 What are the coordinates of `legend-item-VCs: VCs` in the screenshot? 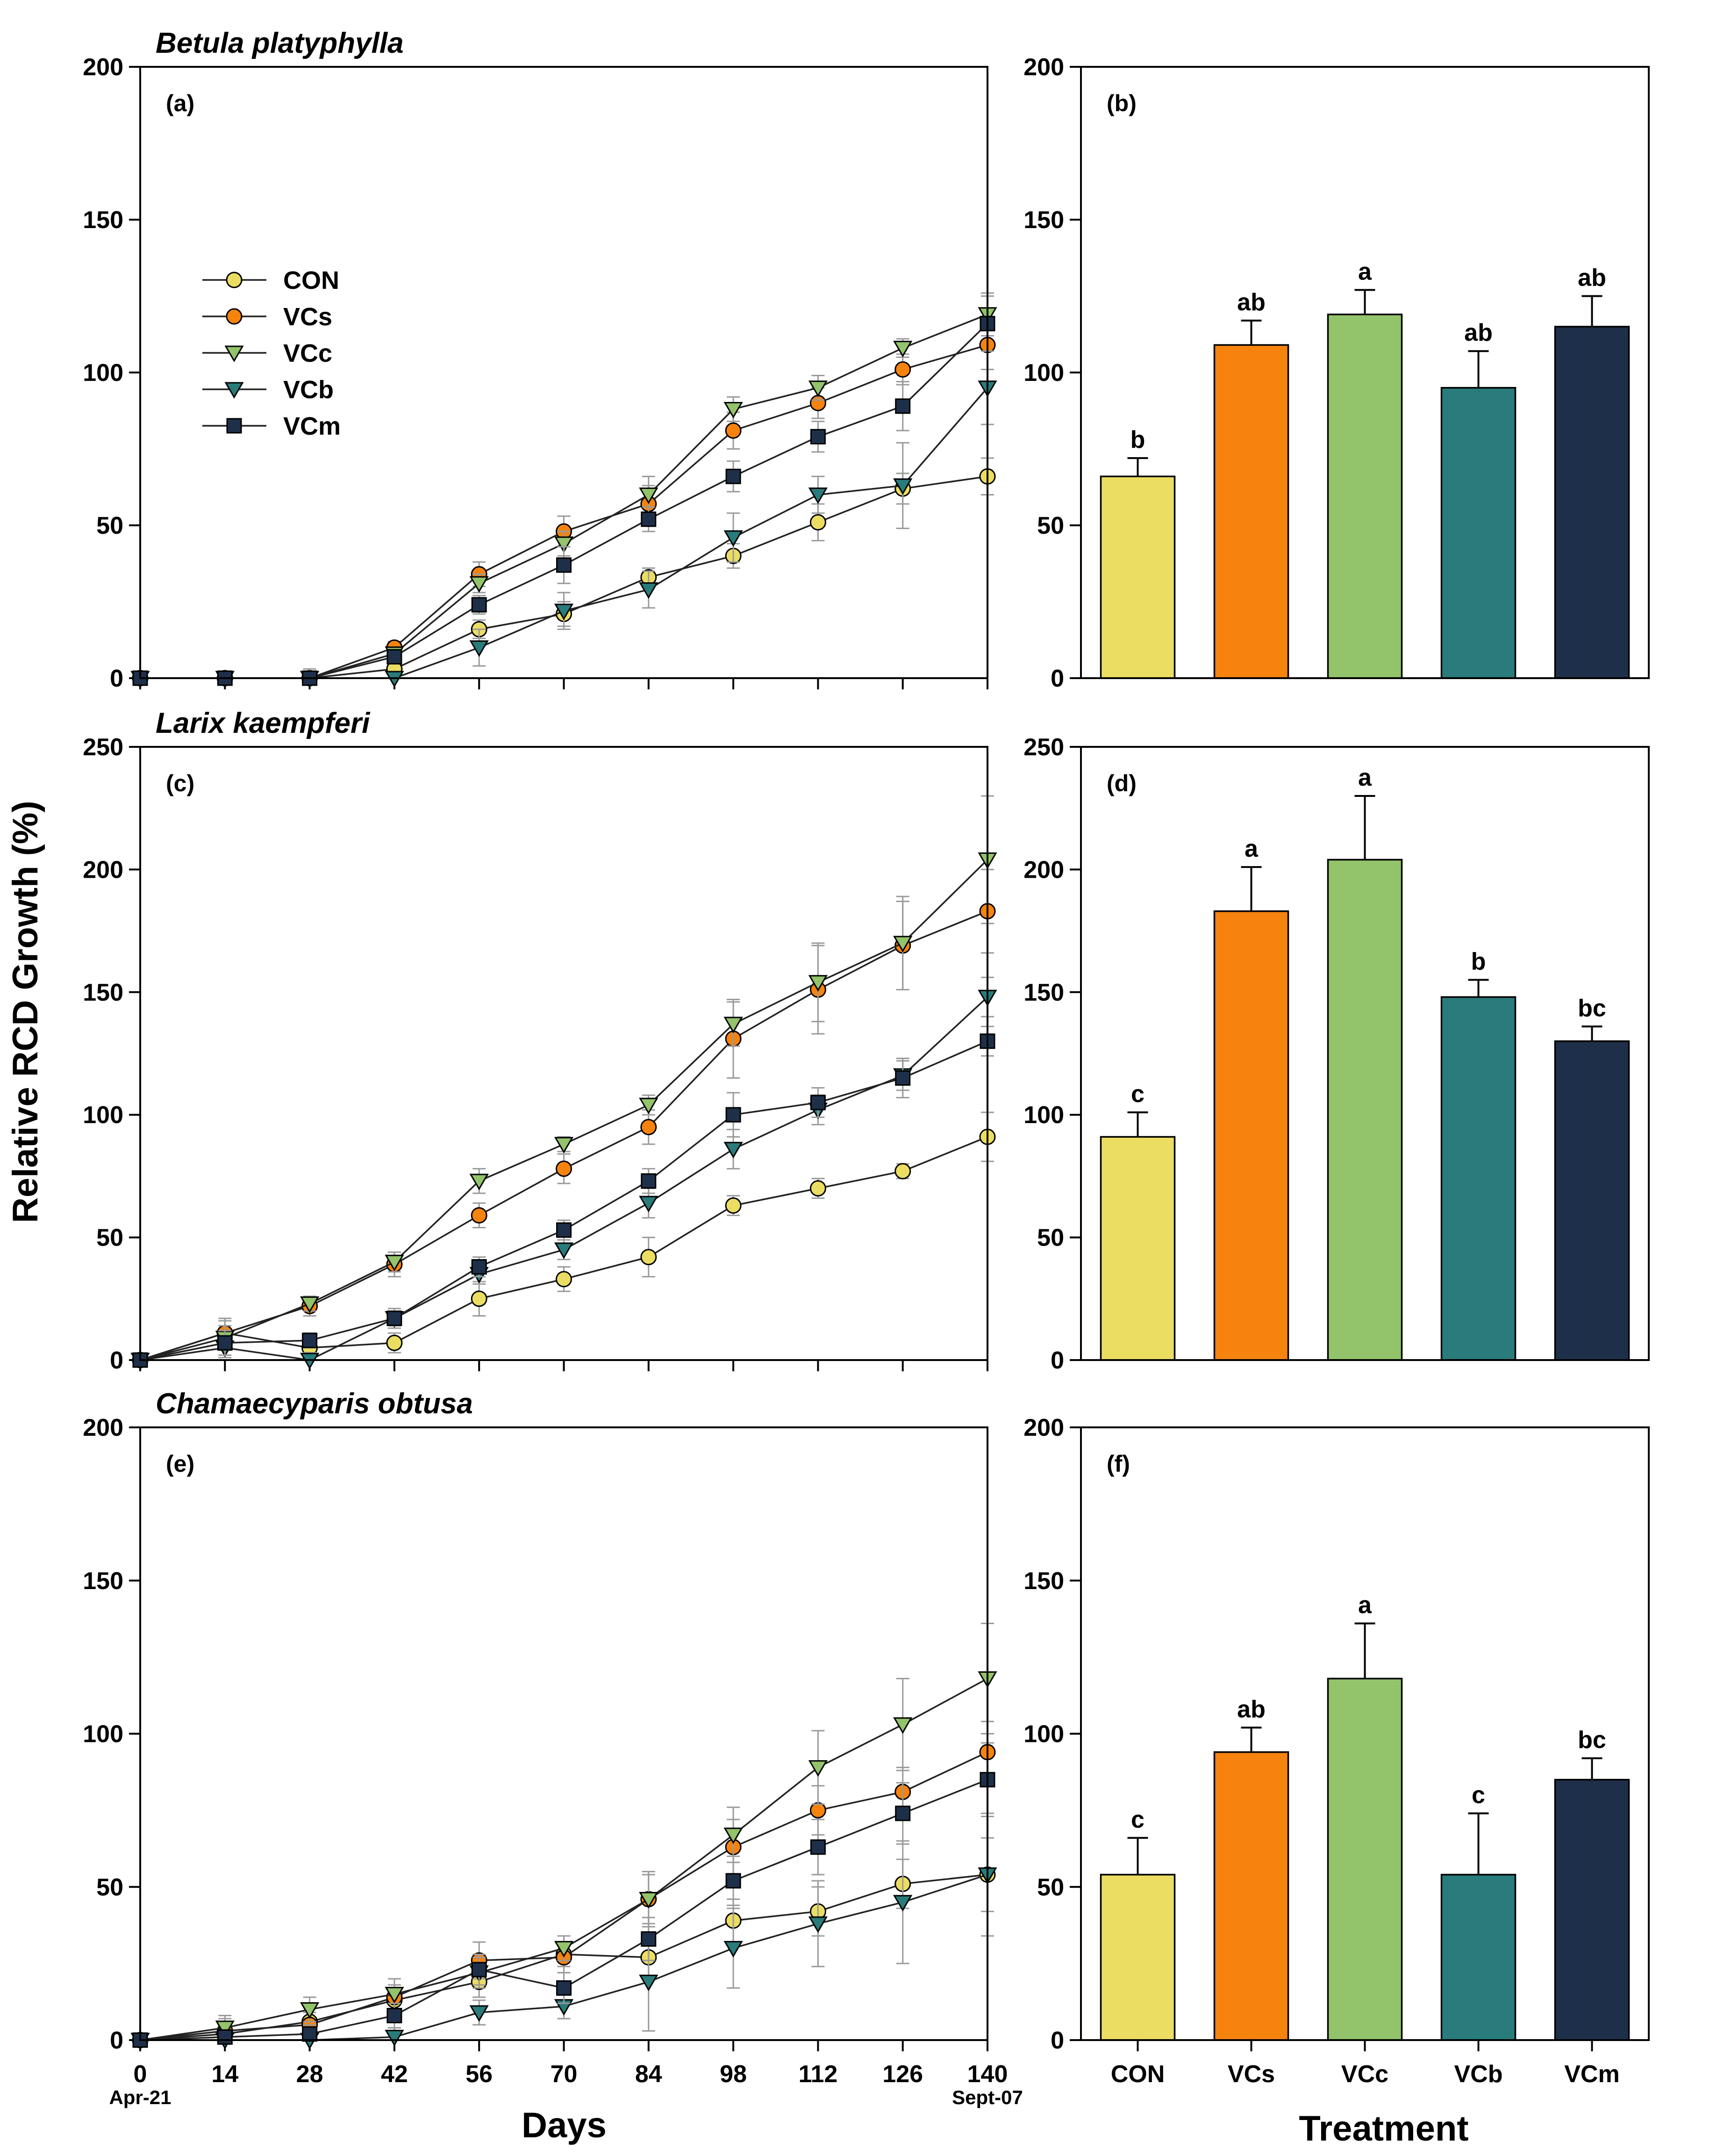 It's located at (267, 317).